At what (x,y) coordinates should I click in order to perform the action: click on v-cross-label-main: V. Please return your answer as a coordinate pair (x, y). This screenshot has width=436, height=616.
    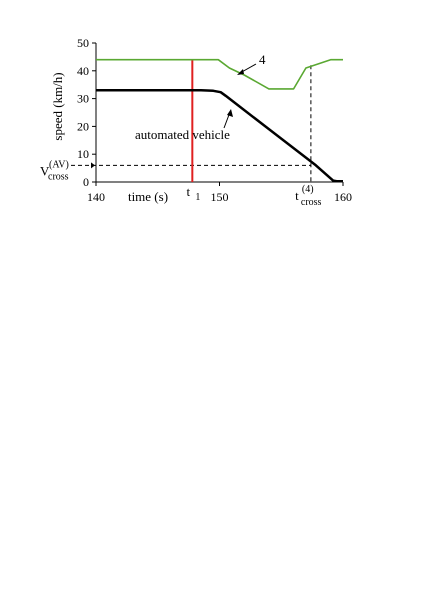
    Looking at the image, I should click on (45, 170).